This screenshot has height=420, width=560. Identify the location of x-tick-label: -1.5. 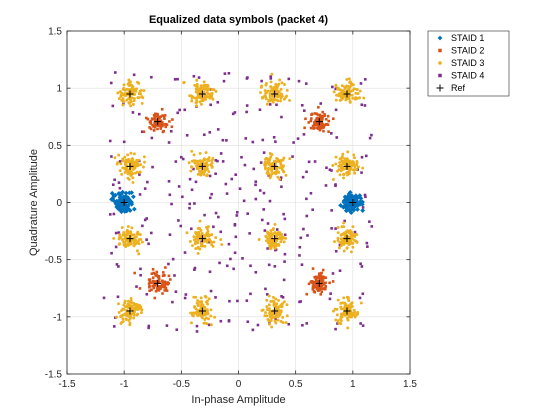
(67, 384).